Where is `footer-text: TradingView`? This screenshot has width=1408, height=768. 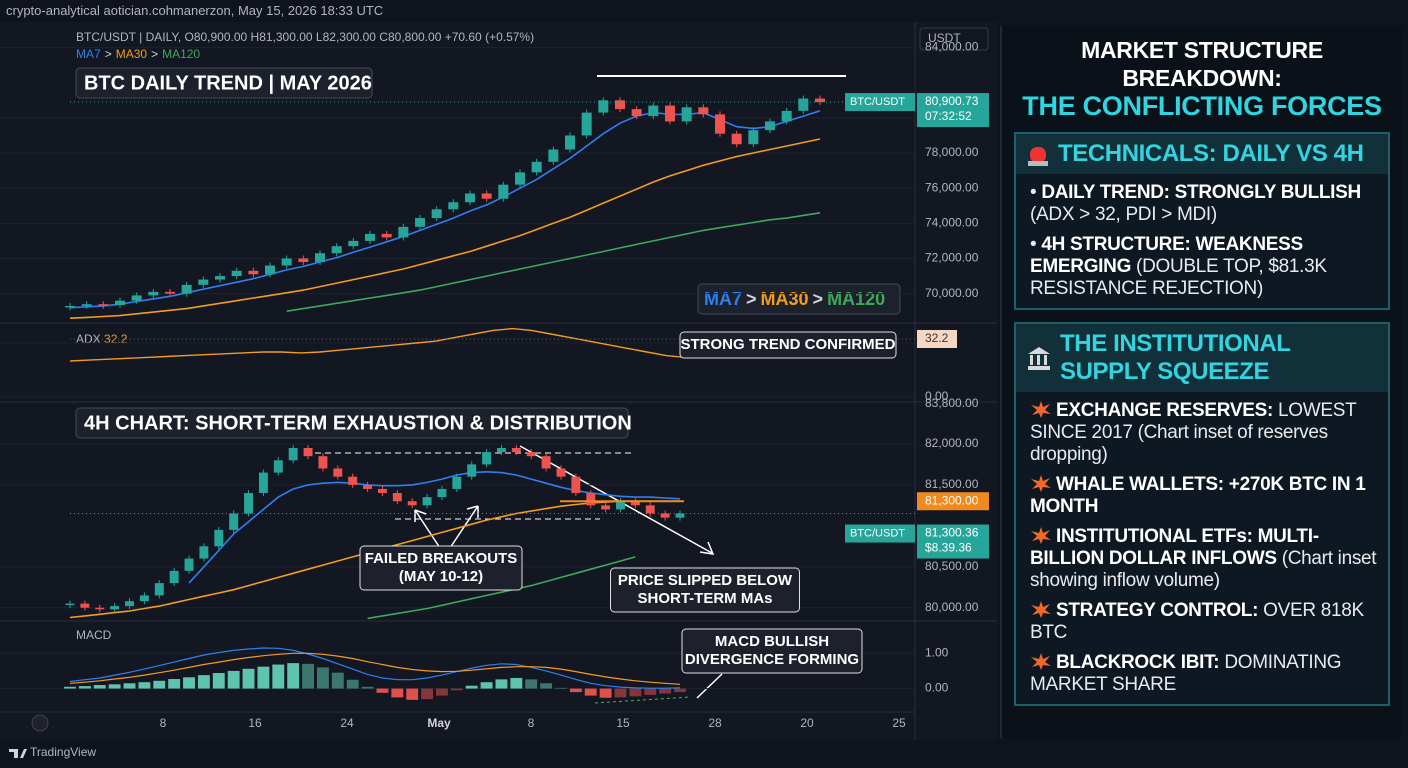 footer-text: TradingView is located at coordinates (63, 752).